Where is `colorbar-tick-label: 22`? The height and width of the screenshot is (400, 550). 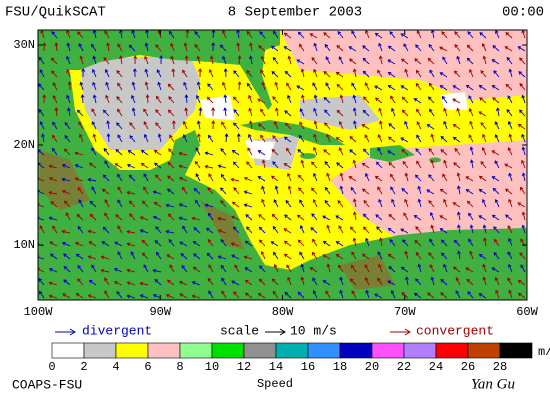 colorbar-tick-label: 22 is located at coordinates (404, 367).